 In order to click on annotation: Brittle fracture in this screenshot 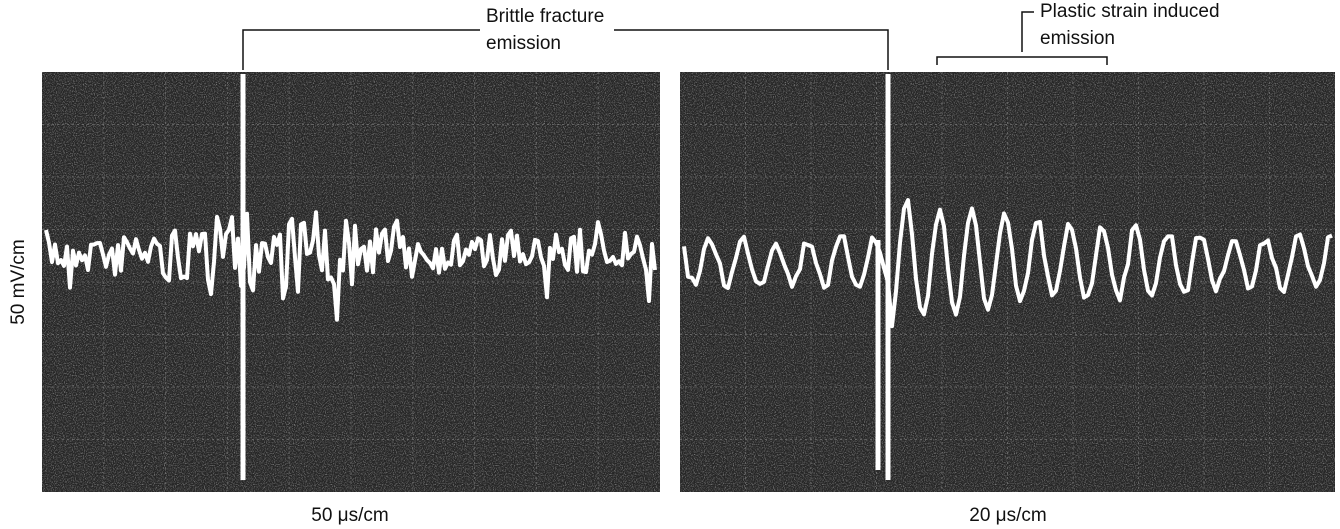, I will do `click(545, 16)`.